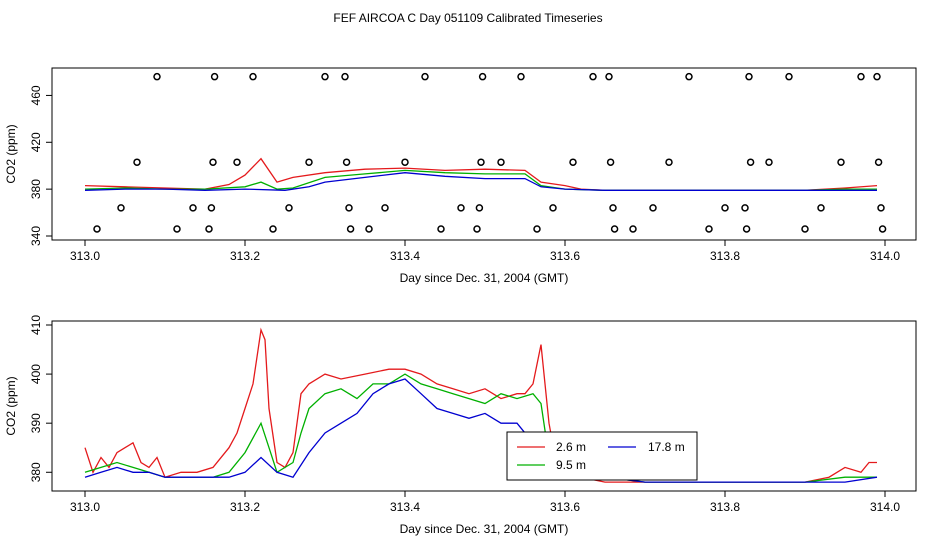  Describe the element at coordinates (85, 507) in the screenshot. I see `bottom-x-tick-label: 313.0` at that location.